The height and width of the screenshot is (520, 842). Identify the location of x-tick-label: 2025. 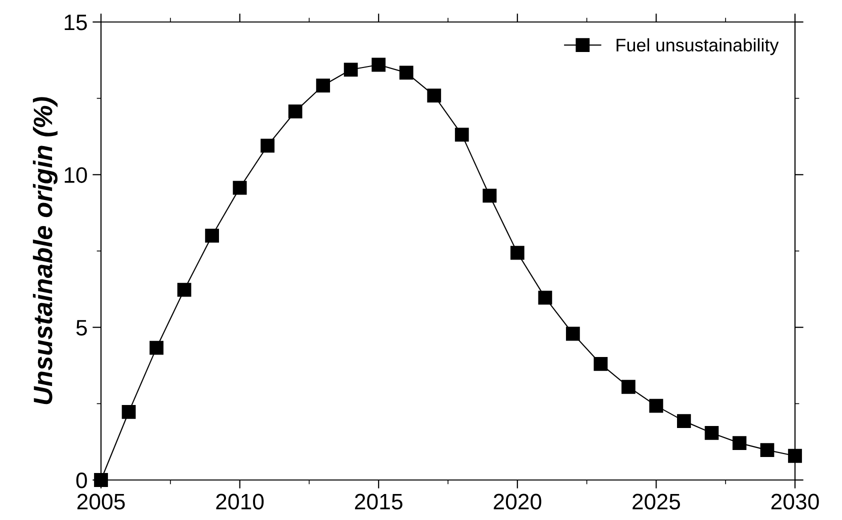
(656, 502).